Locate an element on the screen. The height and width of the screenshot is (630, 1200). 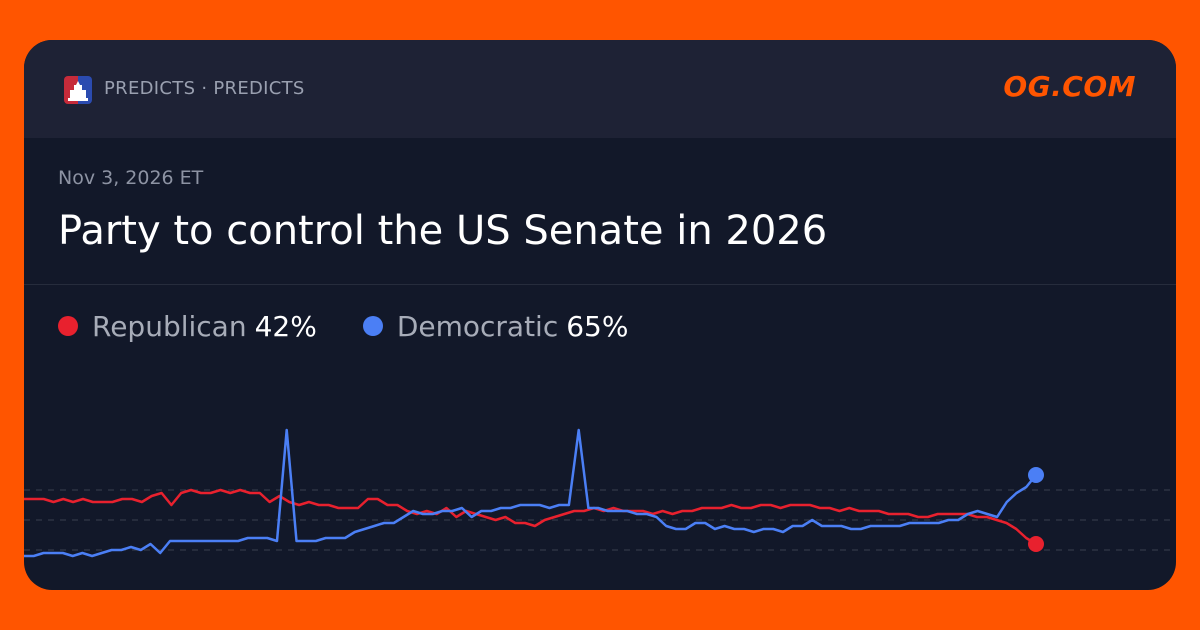
legend-value: 65% is located at coordinates (597, 326).